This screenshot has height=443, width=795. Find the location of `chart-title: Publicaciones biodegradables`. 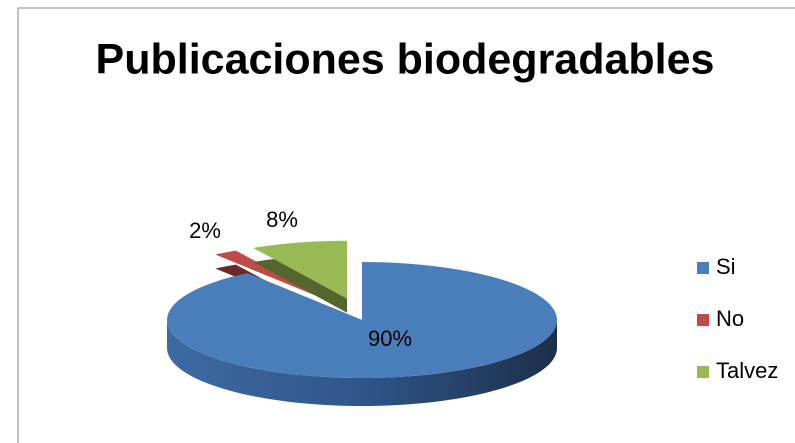

chart-title: Publicaciones biodegradables is located at coordinates (405, 59).